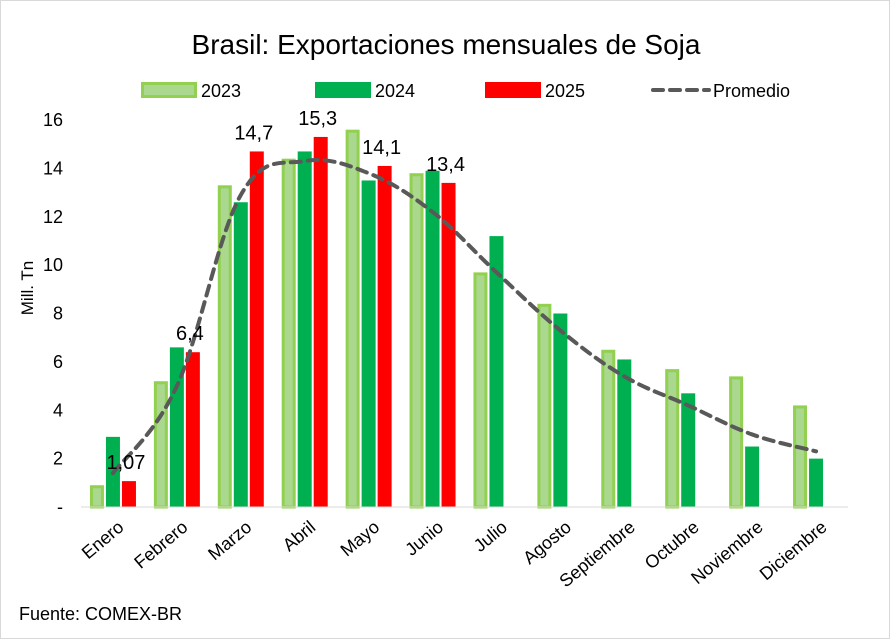 This screenshot has height=640, width=890. I want to click on x-tick-label: Junio, so click(424, 538).